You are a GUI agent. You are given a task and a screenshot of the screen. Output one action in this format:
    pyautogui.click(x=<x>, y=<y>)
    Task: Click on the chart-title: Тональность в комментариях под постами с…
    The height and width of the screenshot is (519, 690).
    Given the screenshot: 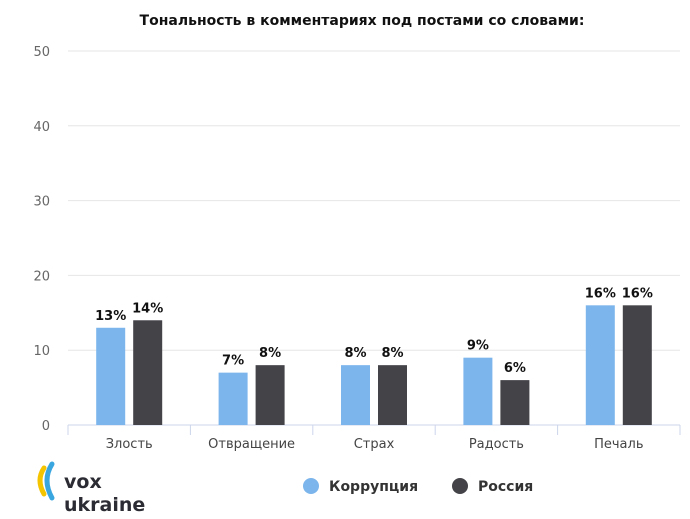 What is the action you would take?
    pyautogui.click(x=362, y=21)
    